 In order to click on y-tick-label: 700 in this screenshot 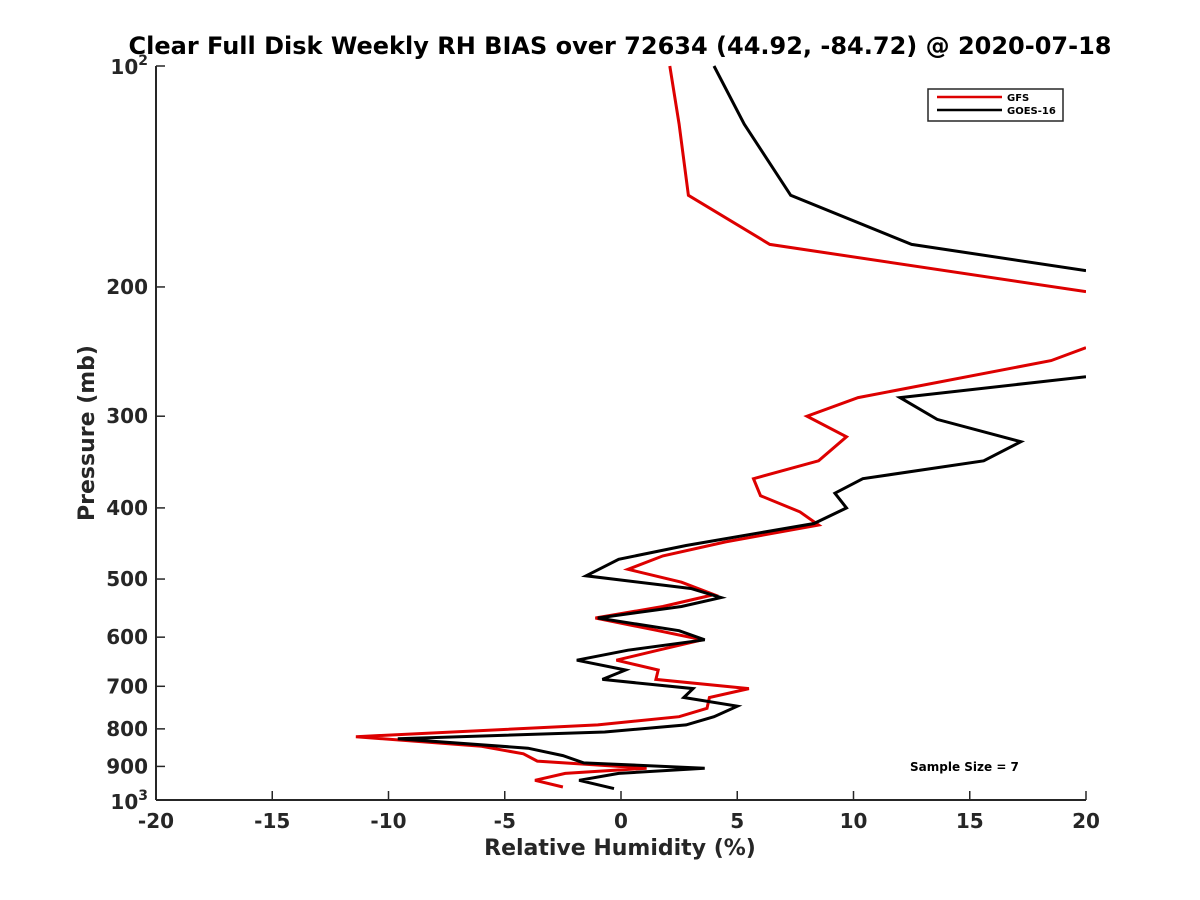, I will do `click(127, 686)`.